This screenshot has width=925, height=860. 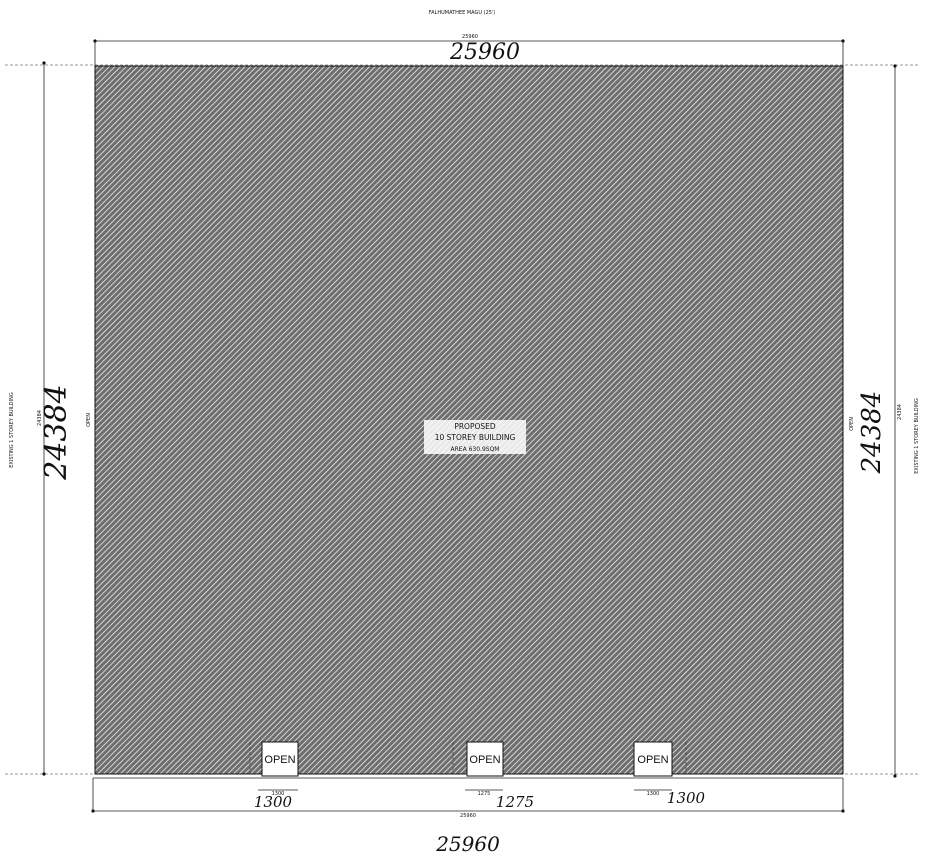 I want to click on top-dimension-printed: 25960, so click(x=470, y=37).